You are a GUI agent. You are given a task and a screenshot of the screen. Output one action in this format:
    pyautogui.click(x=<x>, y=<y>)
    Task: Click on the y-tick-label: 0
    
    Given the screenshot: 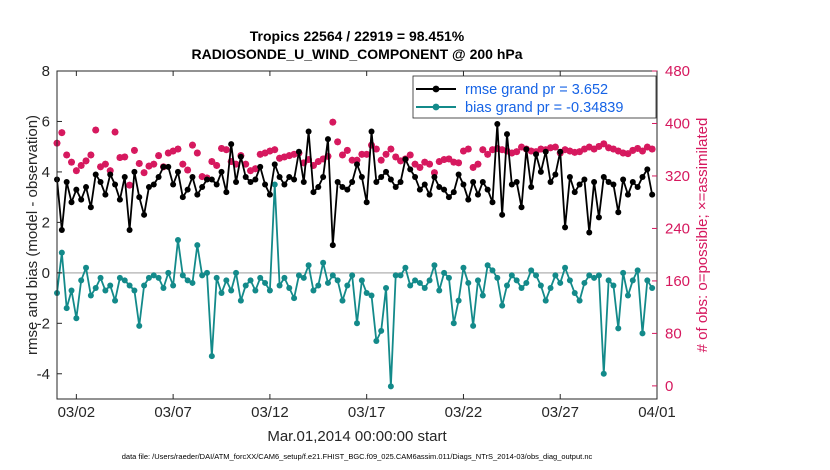 What is the action you would take?
    pyautogui.click(x=46, y=273)
    